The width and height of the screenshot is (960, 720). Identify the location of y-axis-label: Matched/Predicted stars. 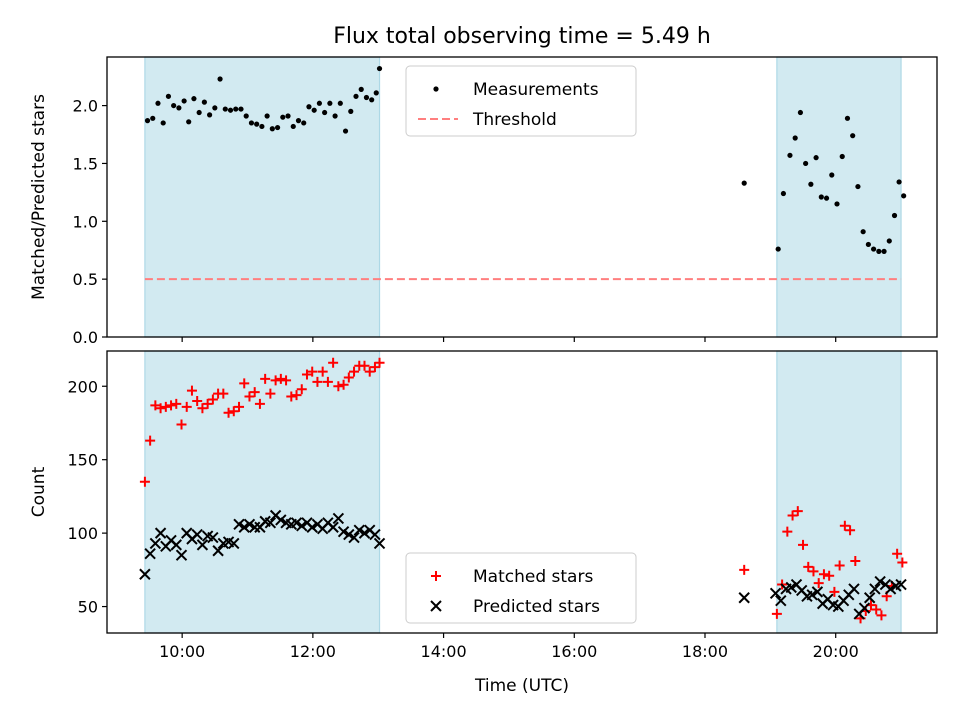
(39, 197).